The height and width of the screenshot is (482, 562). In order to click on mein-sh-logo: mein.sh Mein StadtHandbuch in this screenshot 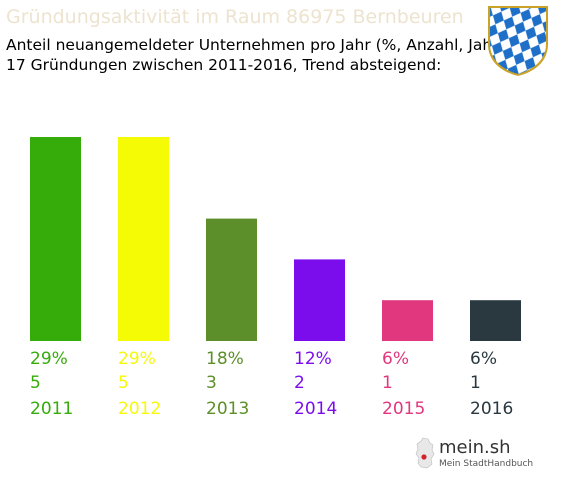, I will do `click(475, 455)`.